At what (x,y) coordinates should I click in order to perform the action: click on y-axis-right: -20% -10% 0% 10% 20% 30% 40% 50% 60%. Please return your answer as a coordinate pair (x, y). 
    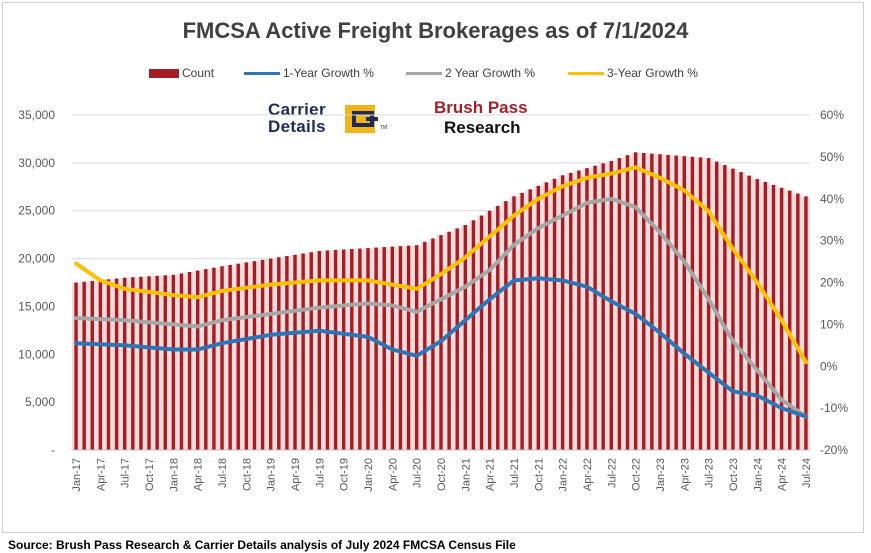
    Looking at the image, I should click on (834, 282).